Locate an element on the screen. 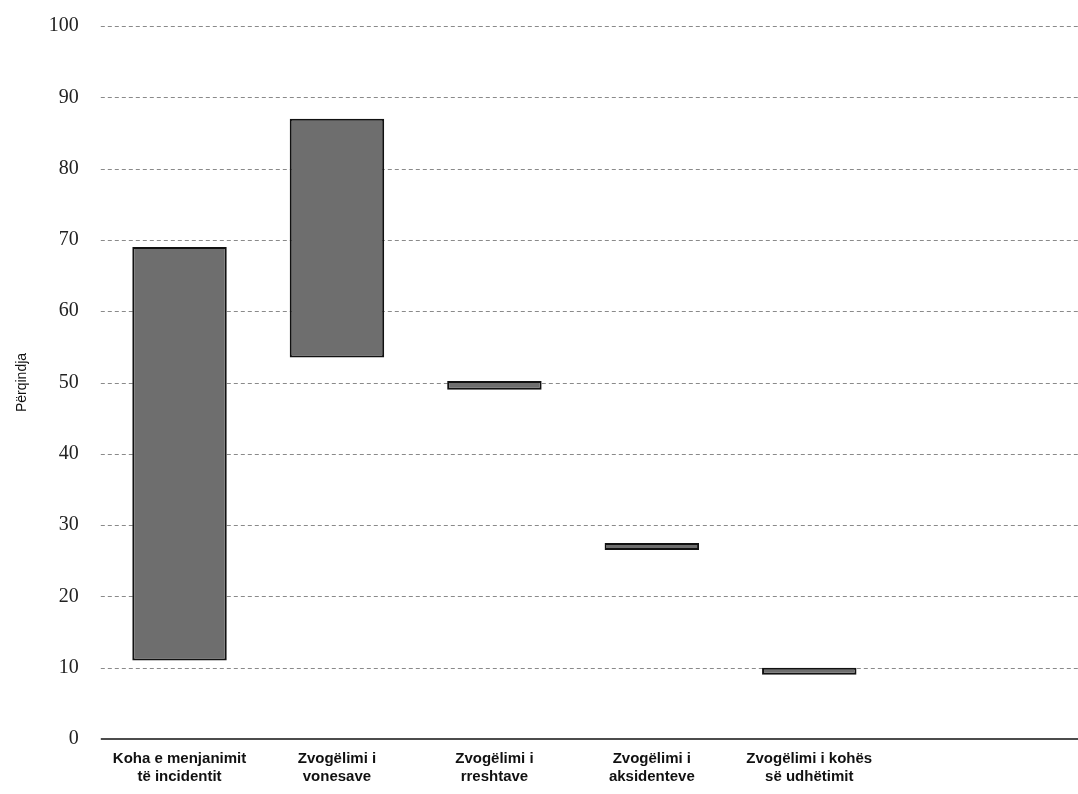 This screenshot has height=794, width=1078. x-tick-label: Zvogëlimi i aksidenteve is located at coordinates (651, 767).